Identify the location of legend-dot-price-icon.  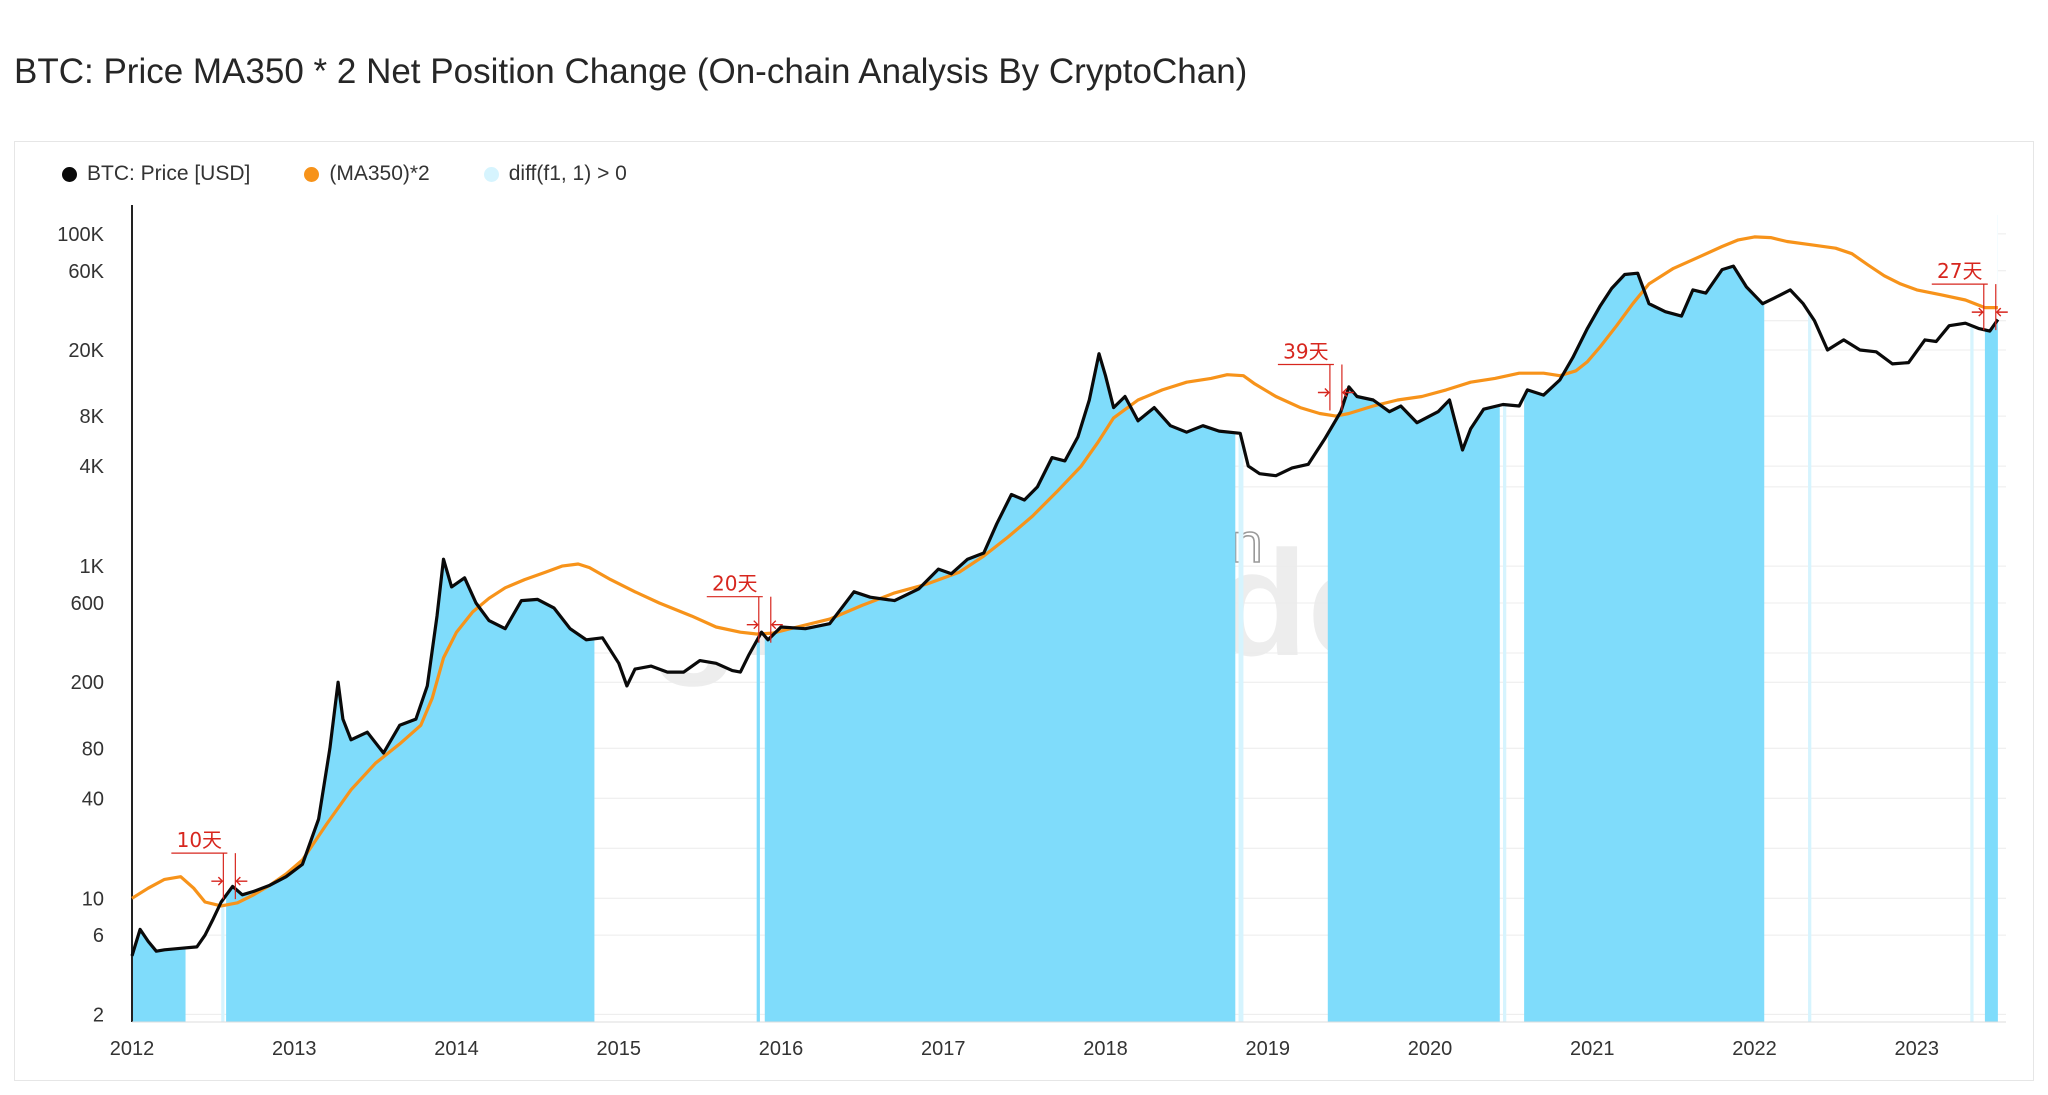
(69, 174).